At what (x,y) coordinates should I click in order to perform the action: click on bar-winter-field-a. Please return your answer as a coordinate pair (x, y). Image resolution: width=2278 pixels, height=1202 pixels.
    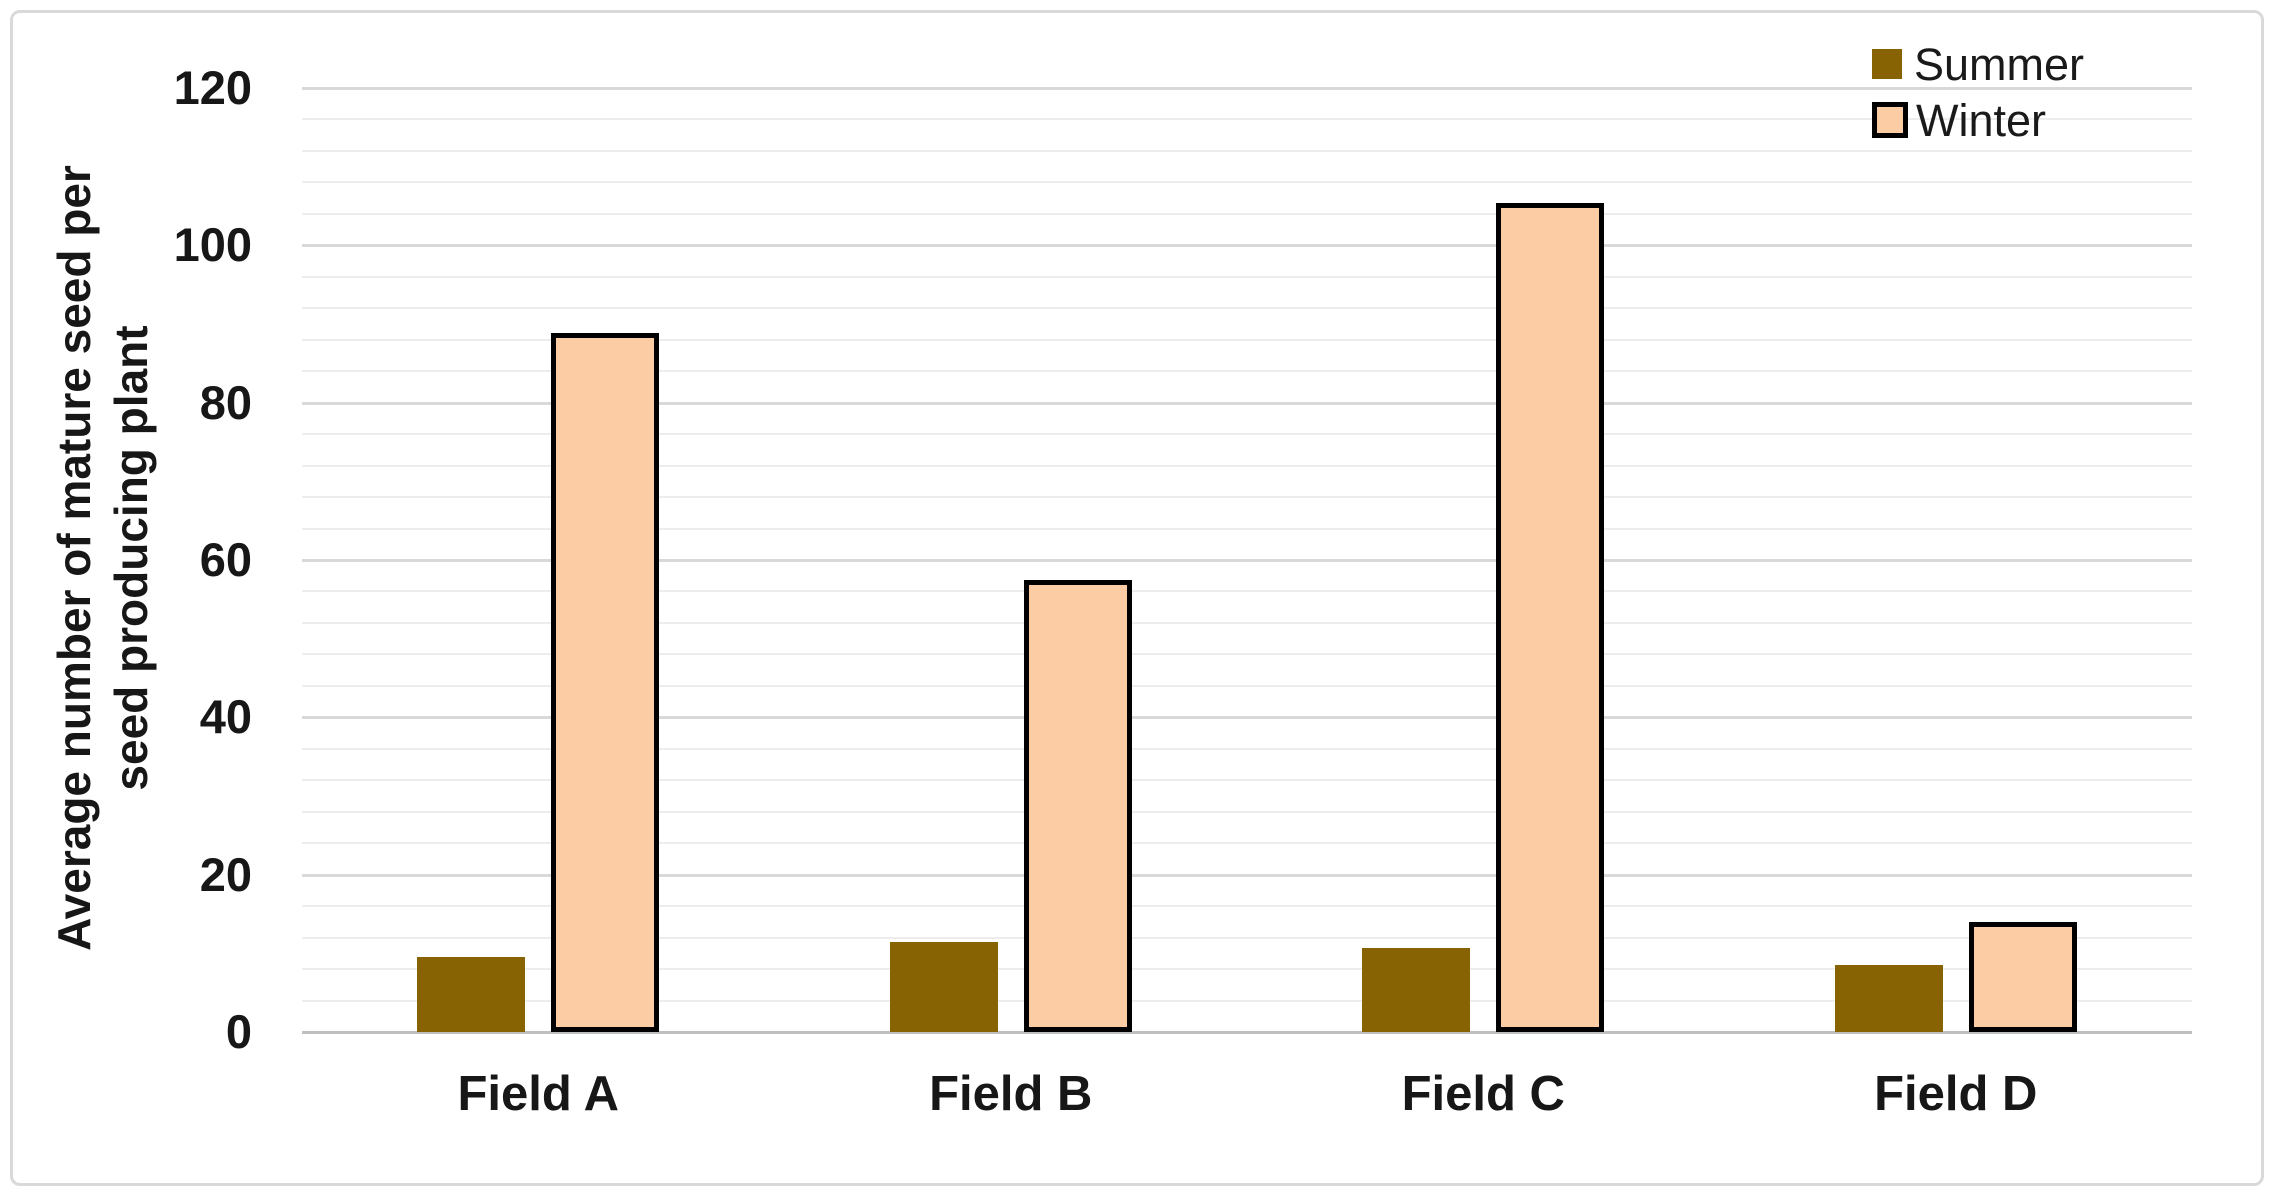
    Looking at the image, I should click on (605, 682).